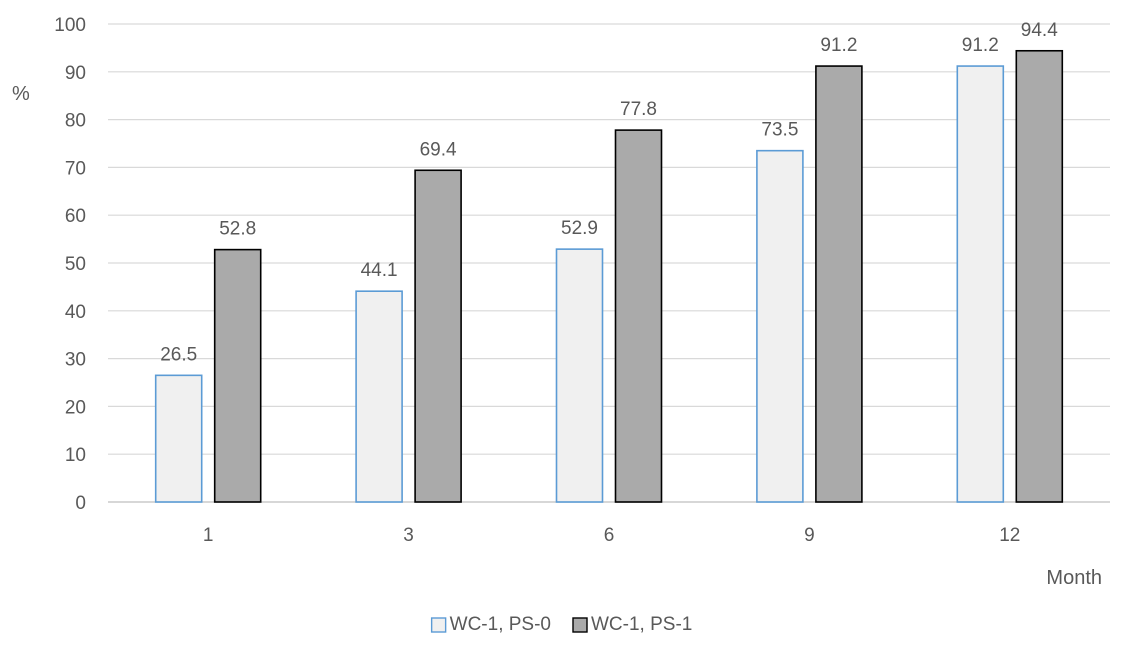 Image resolution: width=1124 pixels, height=662 pixels. Describe the element at coordinates (809, 535) in the screenshot. I see `x-tick-label: 9` at that location.